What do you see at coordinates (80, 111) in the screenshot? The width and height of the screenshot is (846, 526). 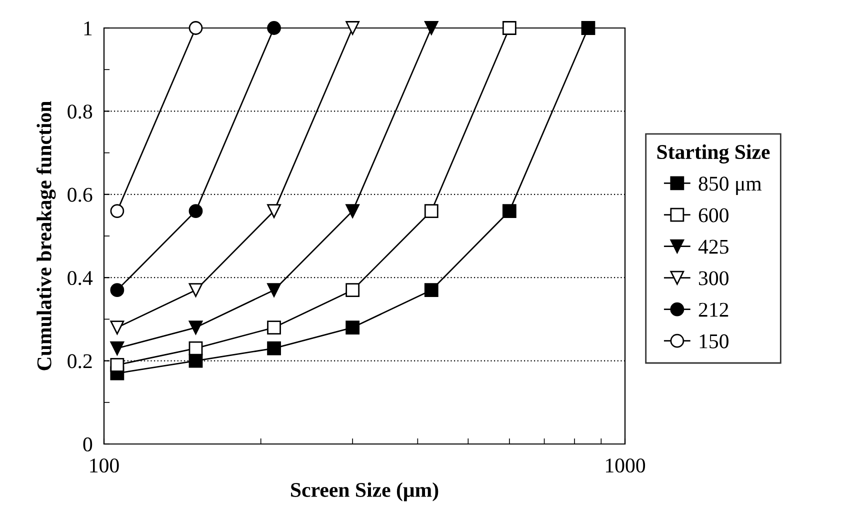 I see `y-tick-label: 0.8` at bounding box center [80, 111].